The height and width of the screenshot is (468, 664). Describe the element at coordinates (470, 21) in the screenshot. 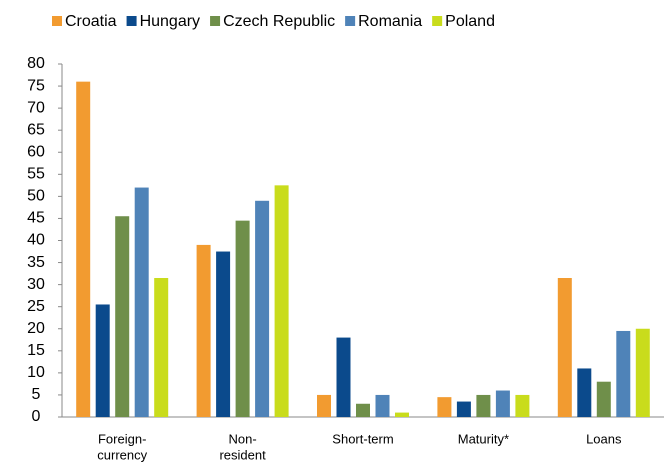

I see `legend-label: Poland` at that location.